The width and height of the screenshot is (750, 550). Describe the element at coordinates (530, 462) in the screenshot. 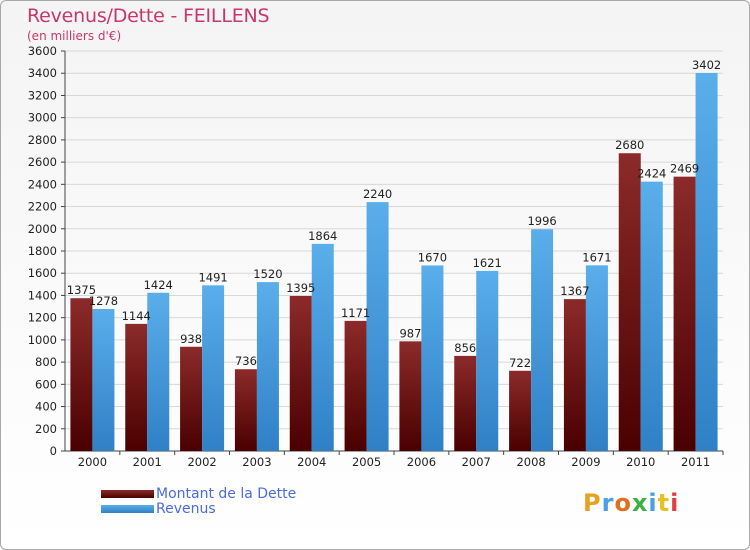

I see `x-tick-label: 2008` at that location.